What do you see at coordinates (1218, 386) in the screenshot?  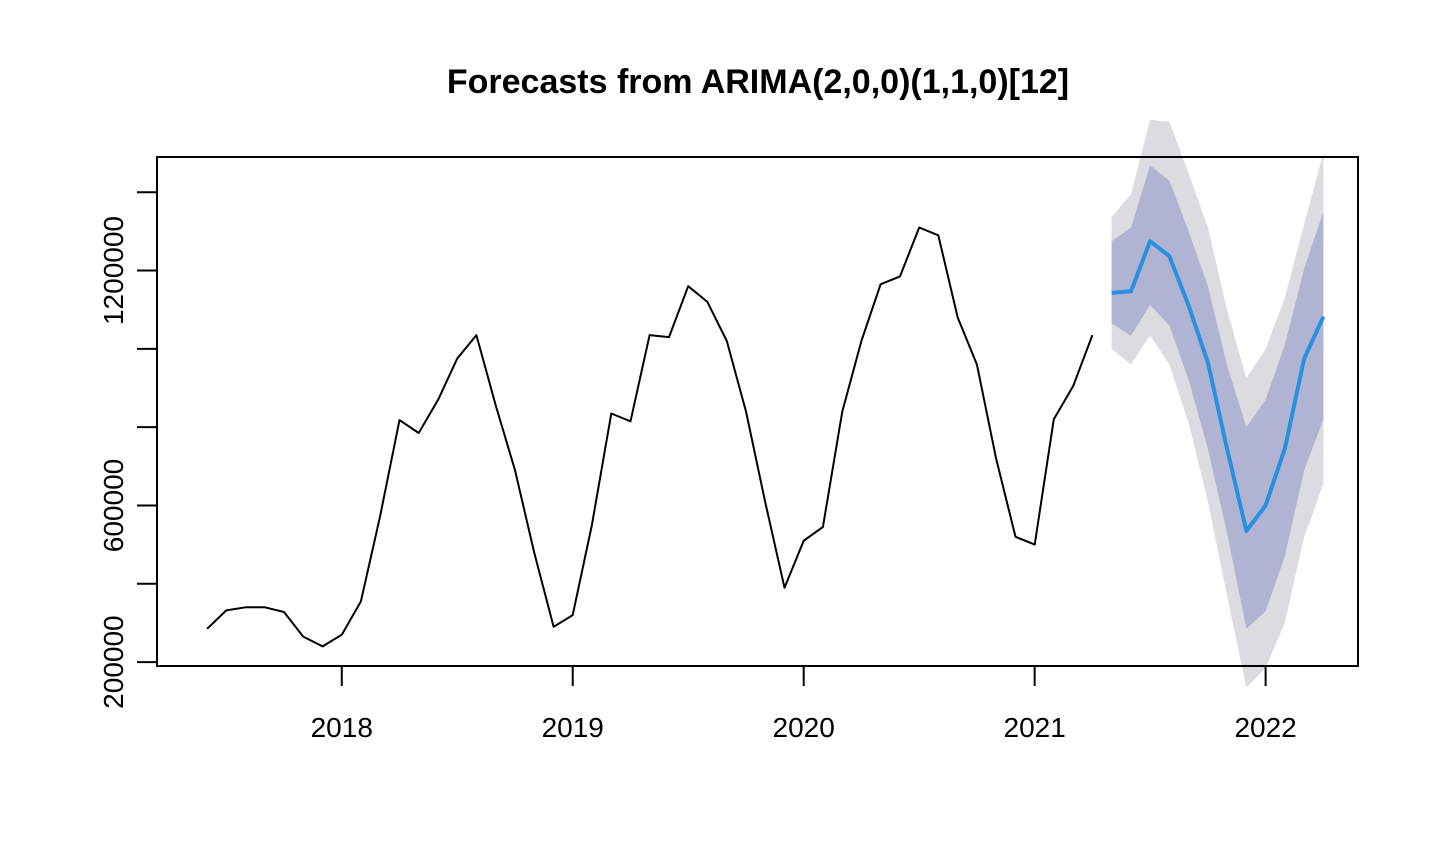 I see `series-forecast-line` at bounding box center [1218, 386].